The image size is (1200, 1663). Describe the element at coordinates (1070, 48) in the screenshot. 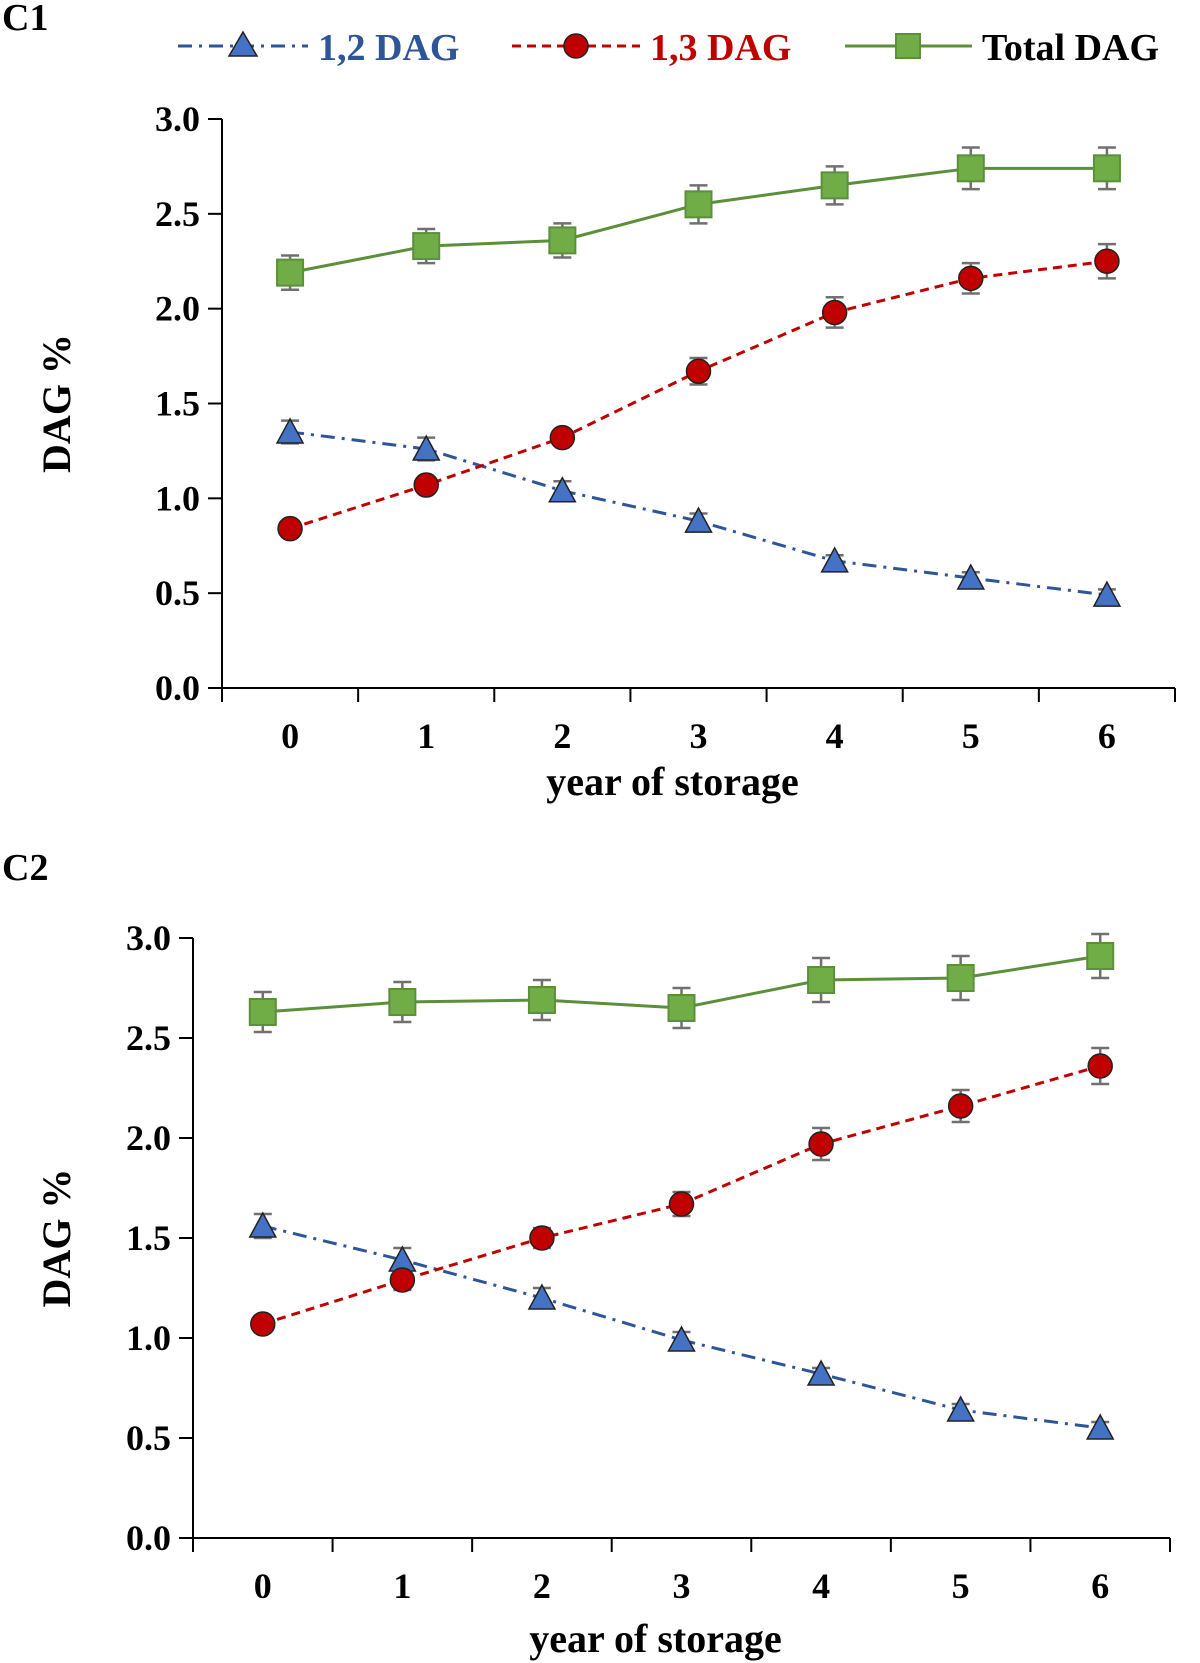

I see `legend-total-dag-label: Total DAG` at that location.